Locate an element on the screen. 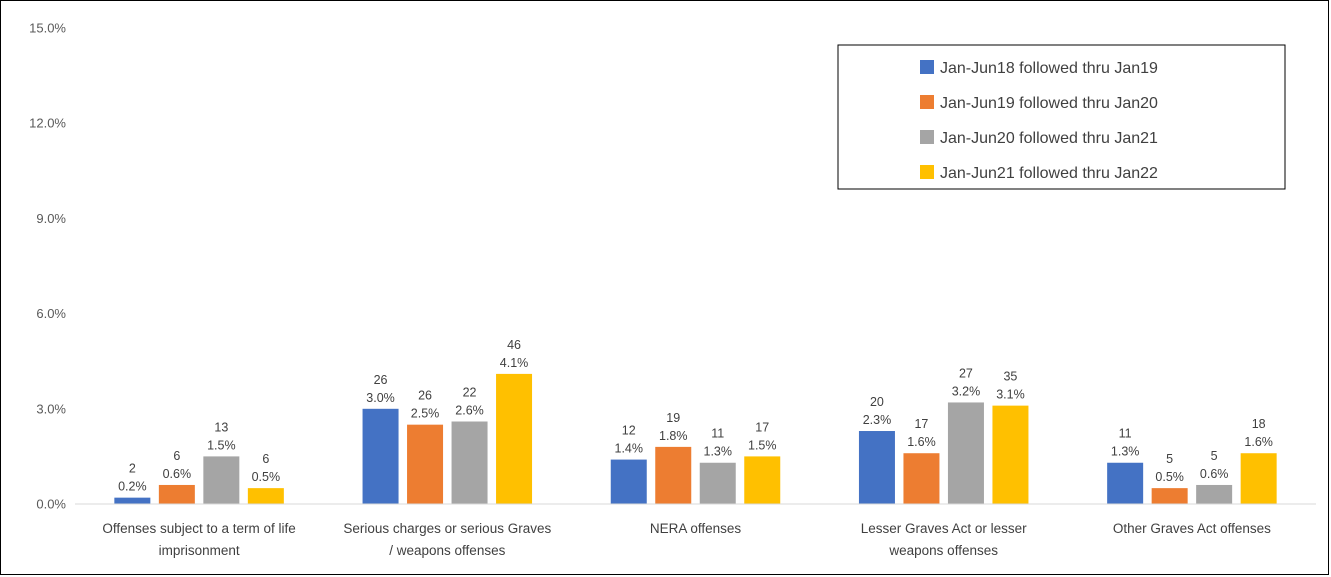 The width and height of the screenshot is (1331, 577). x-category-label: NERA offenses is located at coordinates (696, 528).